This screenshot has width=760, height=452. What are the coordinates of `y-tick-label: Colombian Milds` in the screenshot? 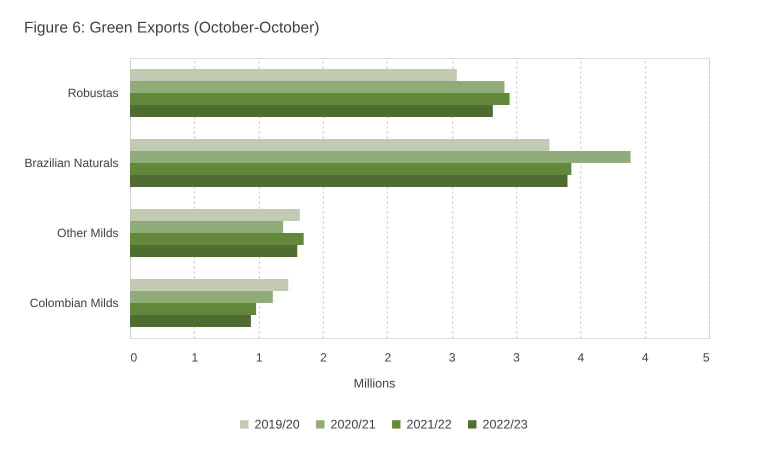 It's located at (74, 303).